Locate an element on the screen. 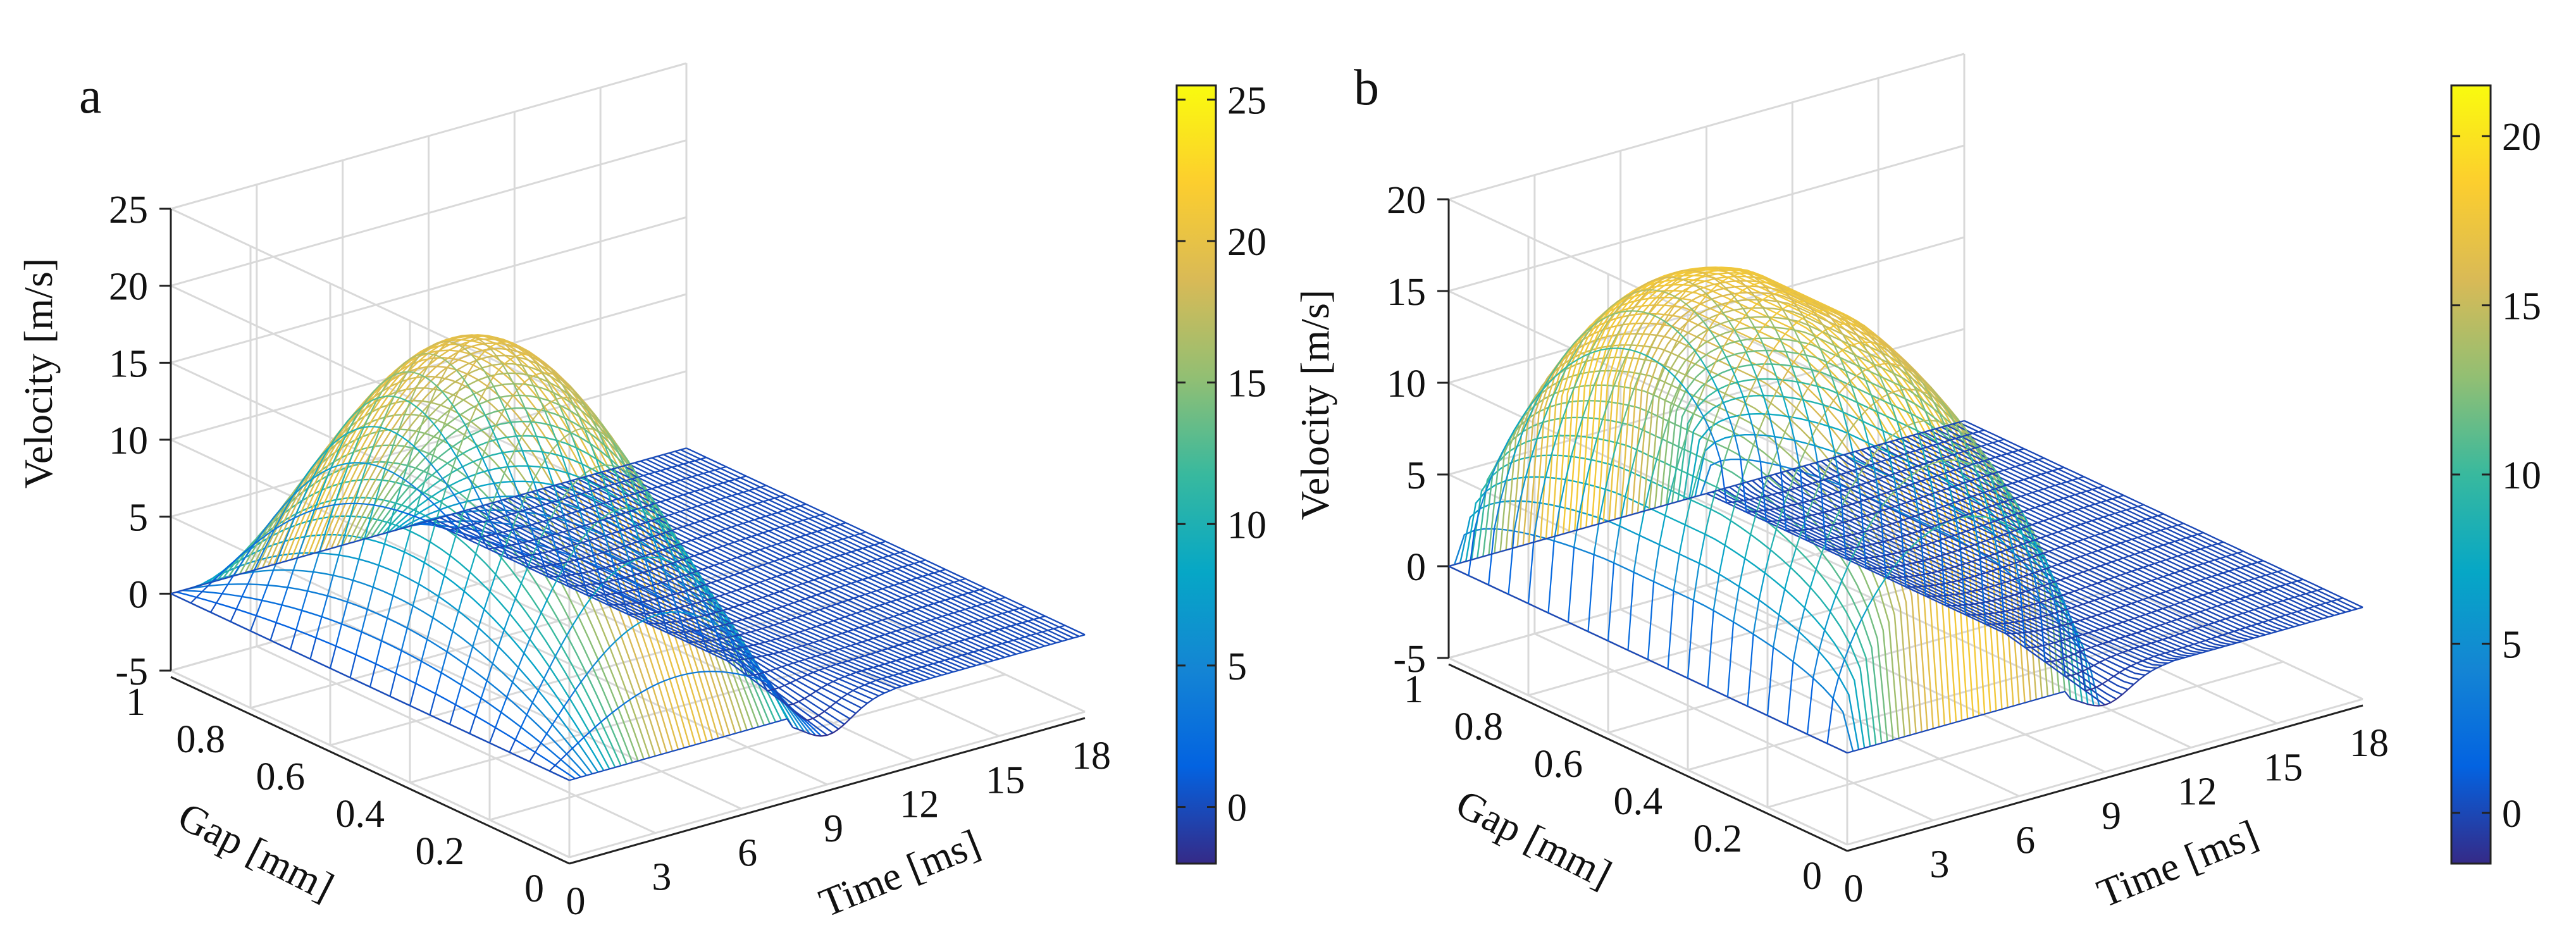  grid-line is located at coordinates (1820, 702).